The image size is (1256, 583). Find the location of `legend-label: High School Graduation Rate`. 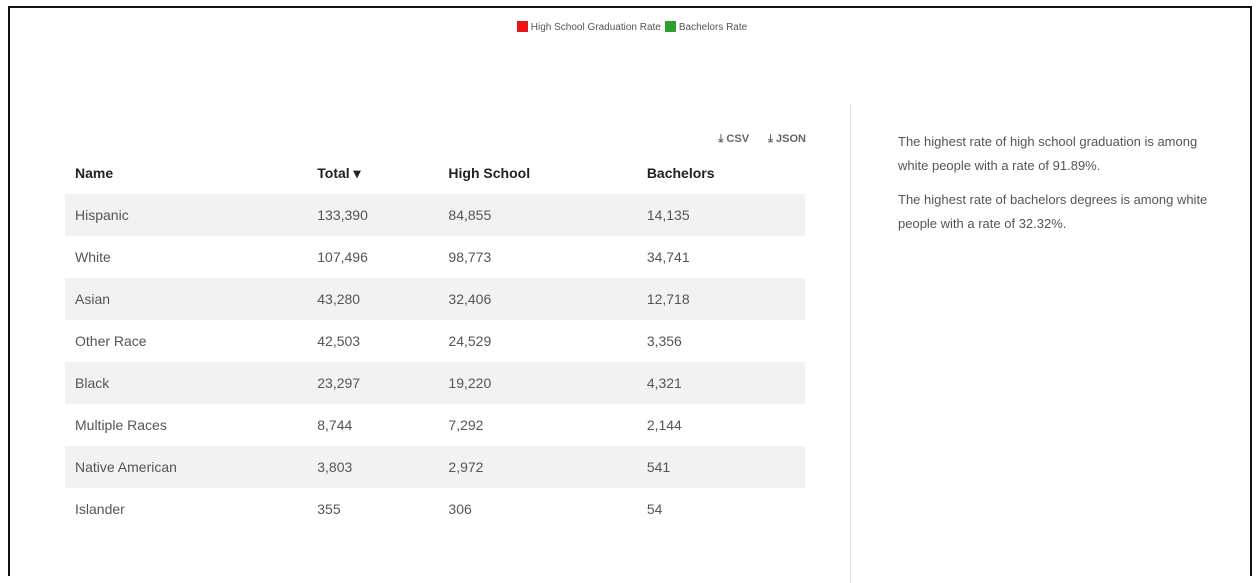

legend-label: High School Graduation Rate is located at coordinates (595, 27).